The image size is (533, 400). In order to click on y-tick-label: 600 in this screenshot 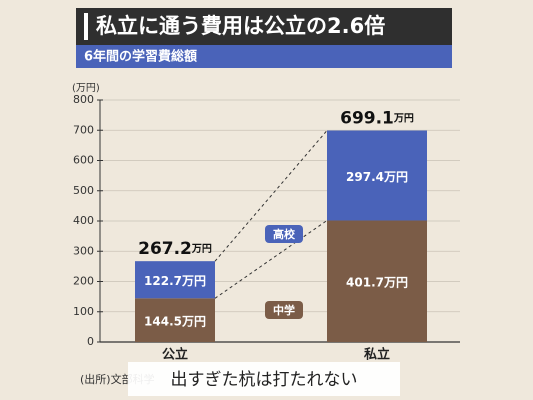, I will do `click(83, 160)`.